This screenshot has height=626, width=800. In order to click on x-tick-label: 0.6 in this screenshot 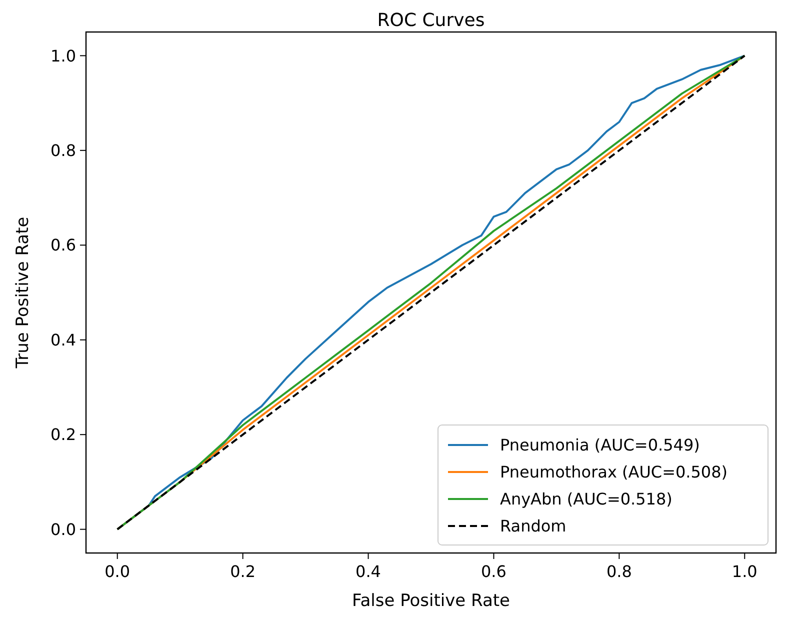, I will do `click(493, 571)`.